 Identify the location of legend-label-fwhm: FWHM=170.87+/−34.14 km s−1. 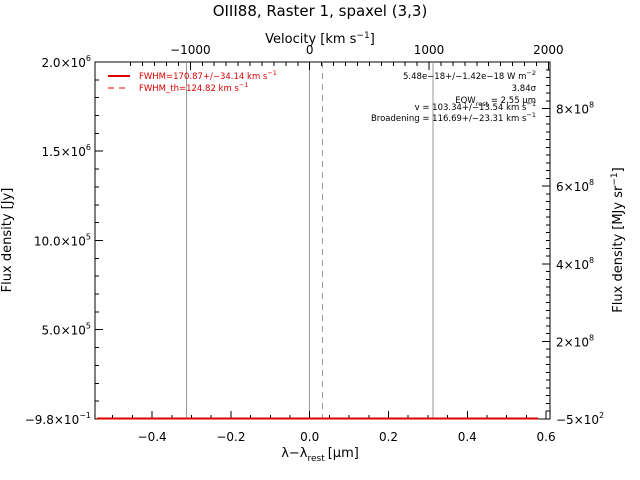
(208, 75).